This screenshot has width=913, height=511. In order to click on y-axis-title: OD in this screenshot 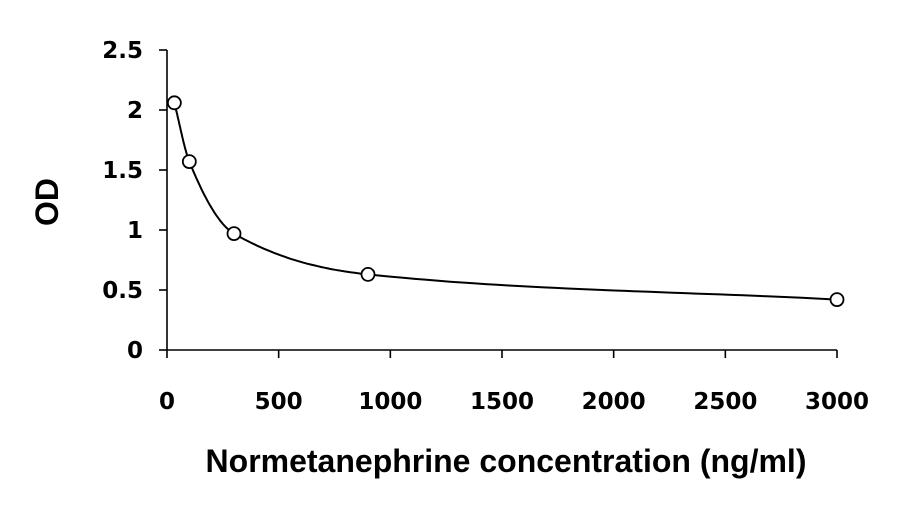, I will do `click(47, 202)`.